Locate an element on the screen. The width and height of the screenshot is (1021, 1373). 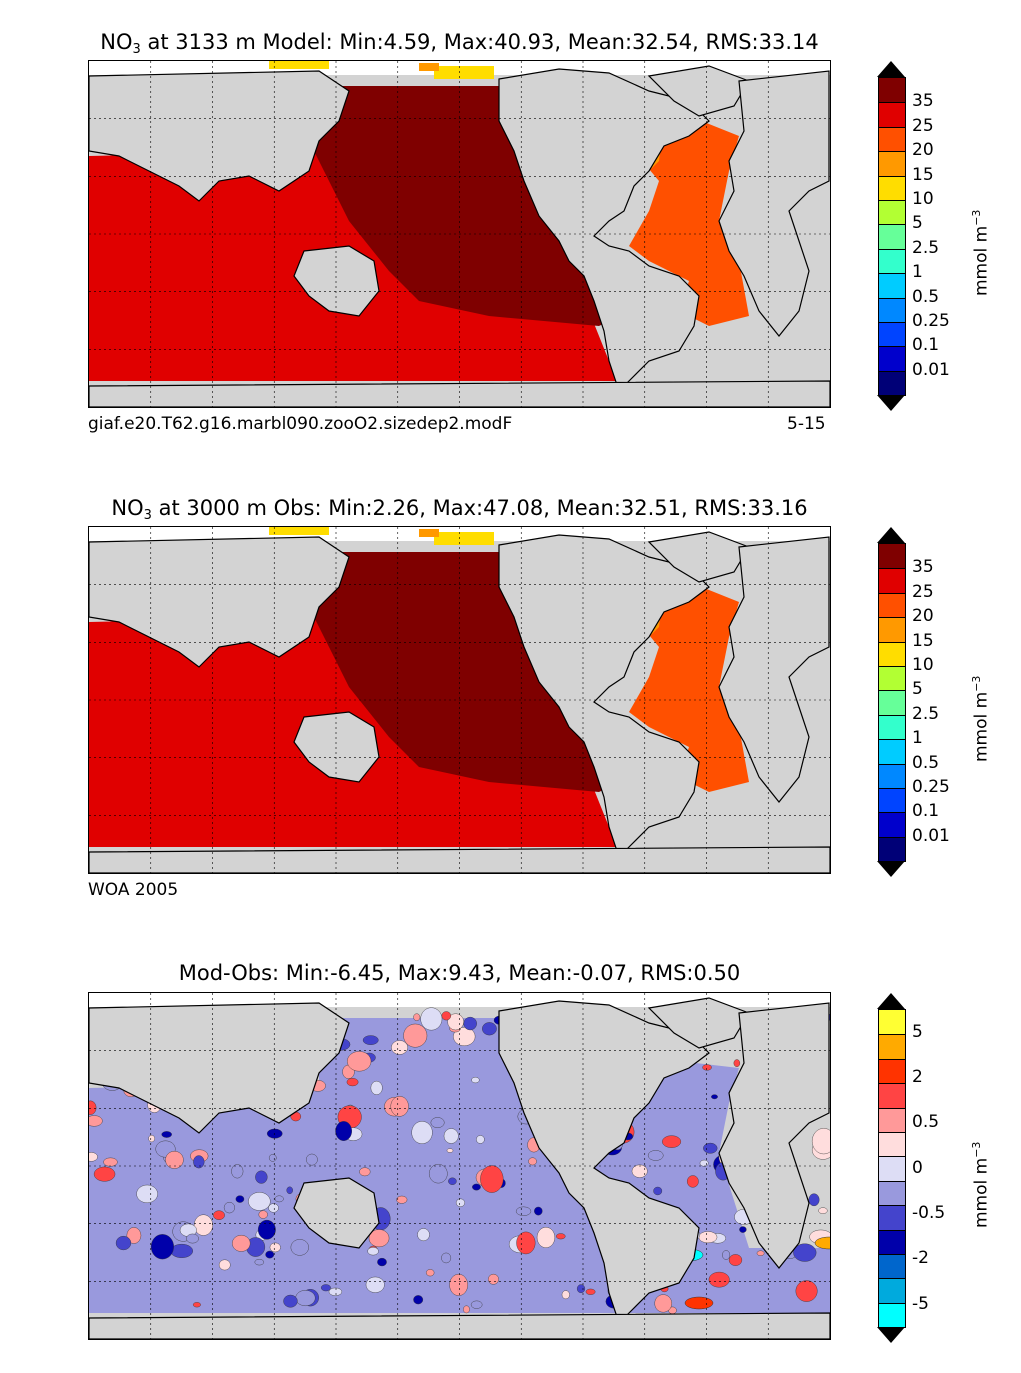
colorbar-tick-label: 25 is located at coordinates (923, 591).